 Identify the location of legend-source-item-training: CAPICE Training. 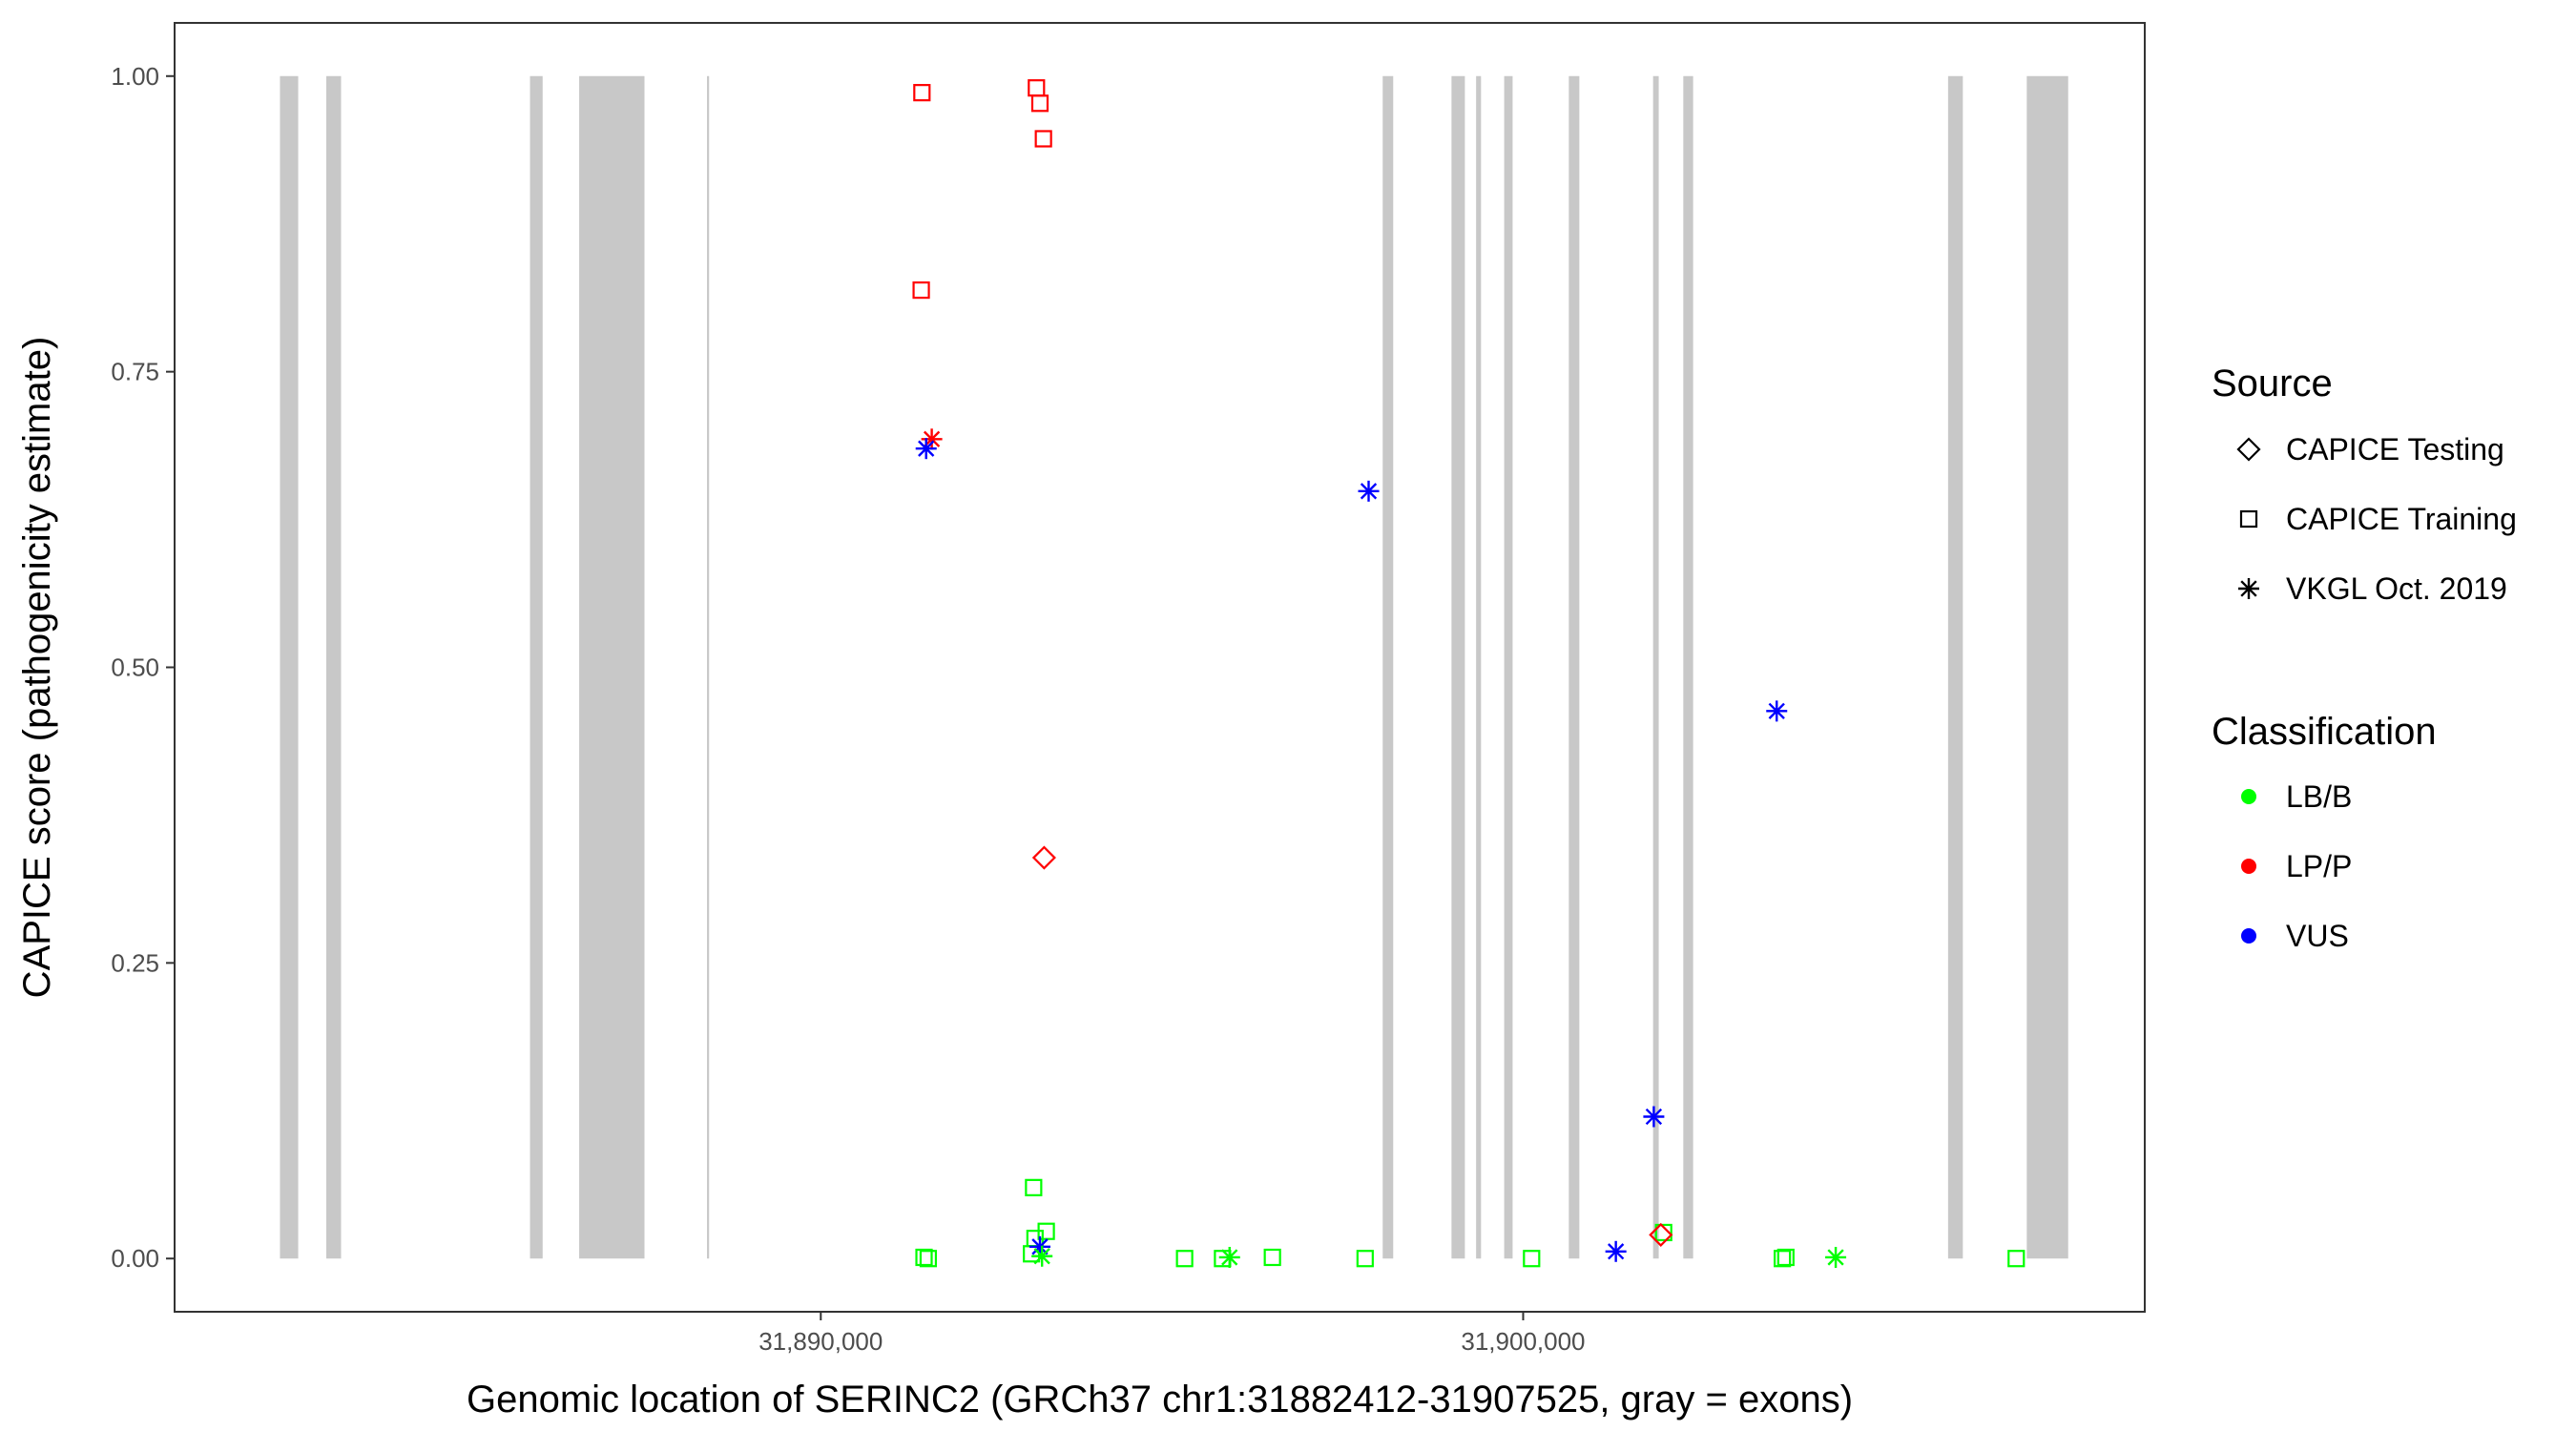
(2401, 519).